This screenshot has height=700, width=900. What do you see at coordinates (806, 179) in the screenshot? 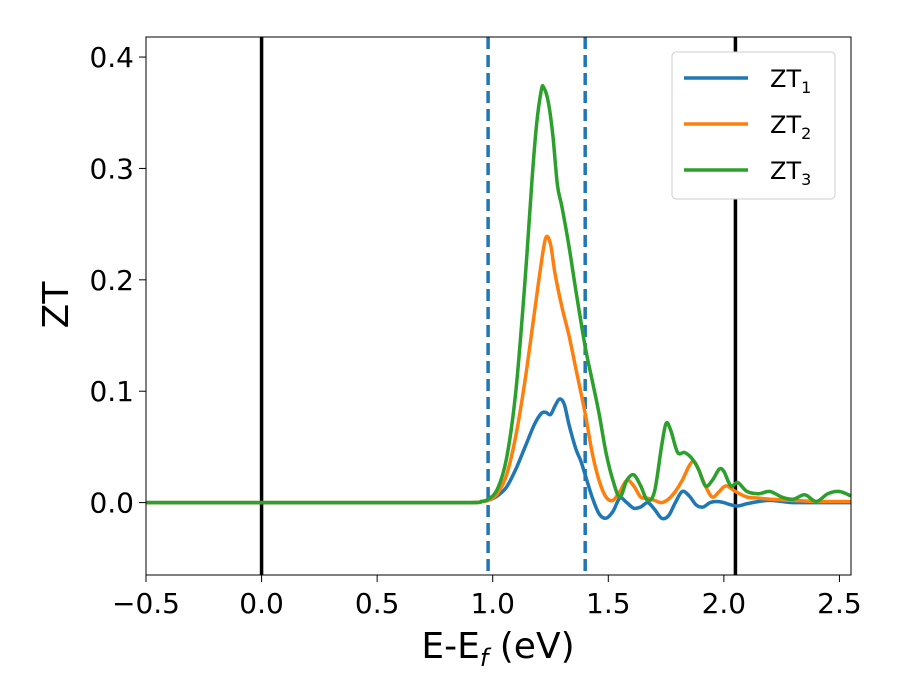
I see `legend-label-sub: 3` at bounding box center [806, 179].